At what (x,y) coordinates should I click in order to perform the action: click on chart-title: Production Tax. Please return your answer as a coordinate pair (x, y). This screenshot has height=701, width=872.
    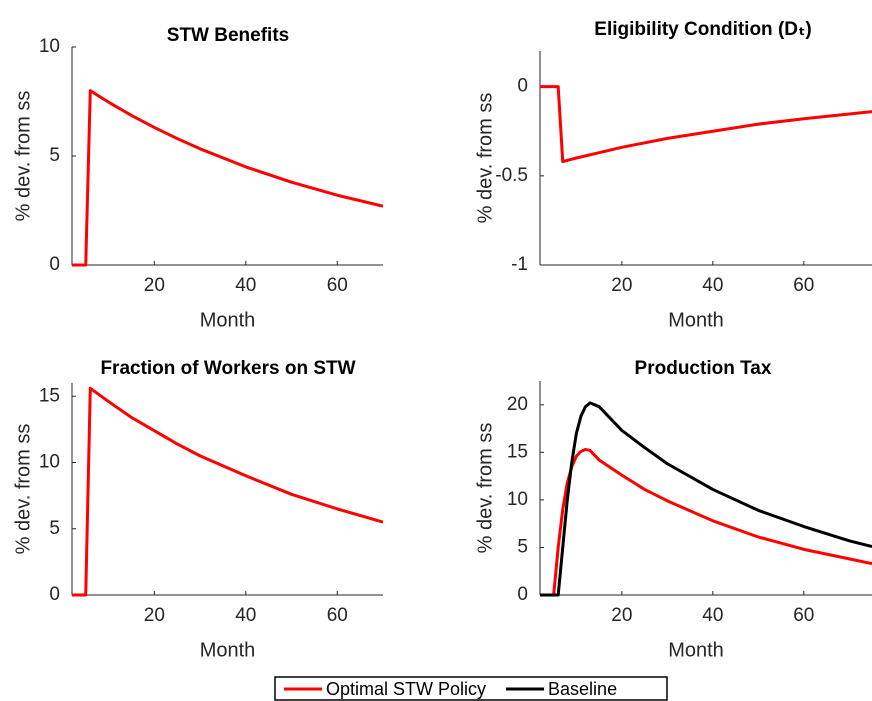
    Looking at the image, I should click on (703, 368).